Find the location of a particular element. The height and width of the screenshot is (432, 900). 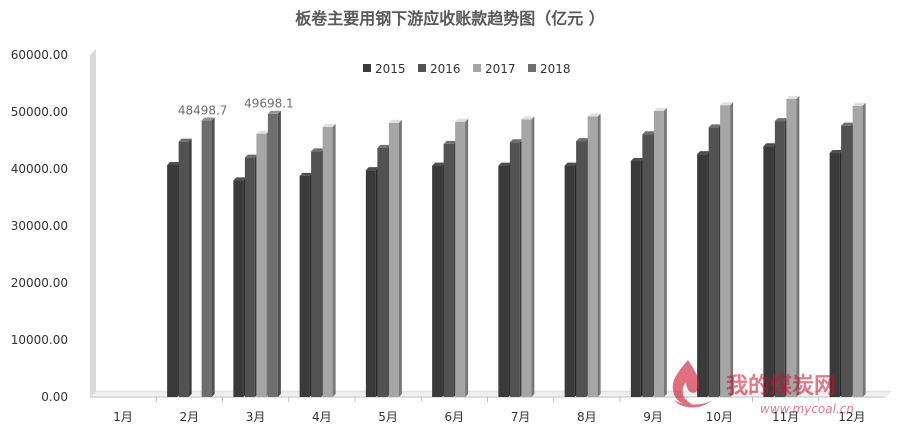

x-tick-label: 11月 is located at coordinates (785, 417).